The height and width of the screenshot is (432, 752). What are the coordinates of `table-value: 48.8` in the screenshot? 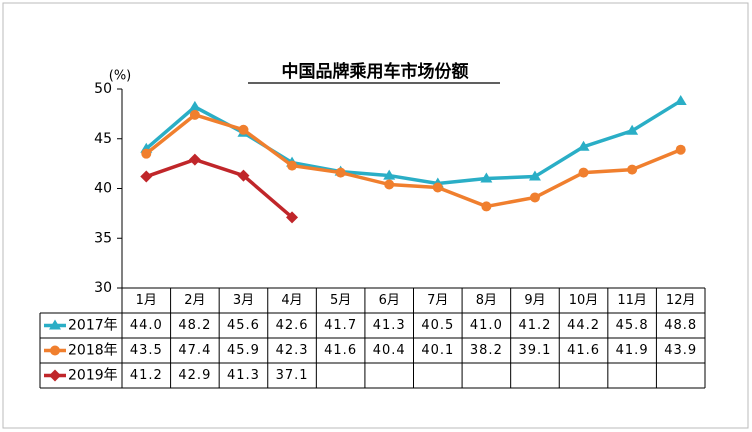 It's located at (680, 325).